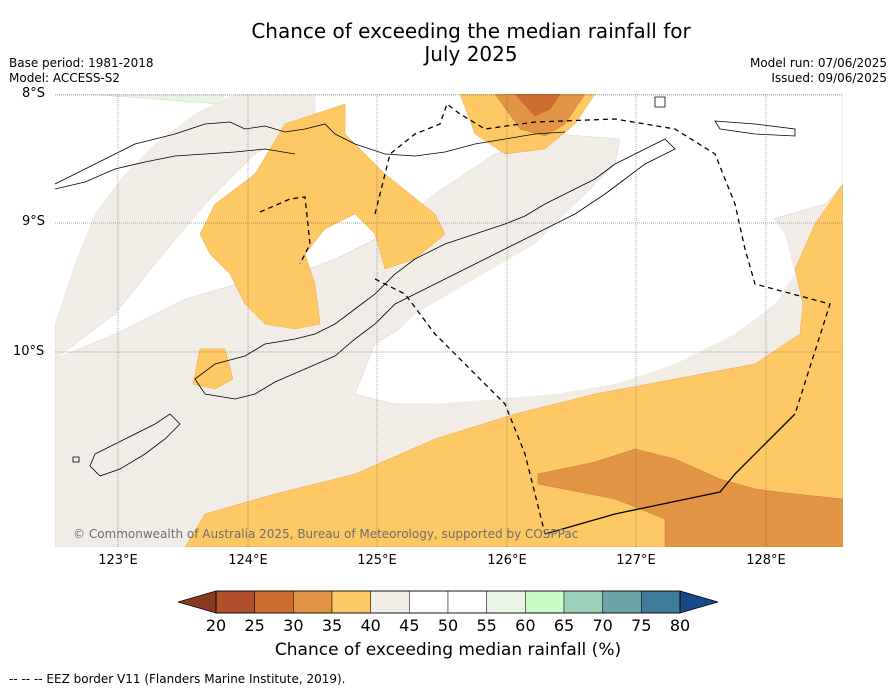  I want to click on eez-solid-segment, so click(670, 474).